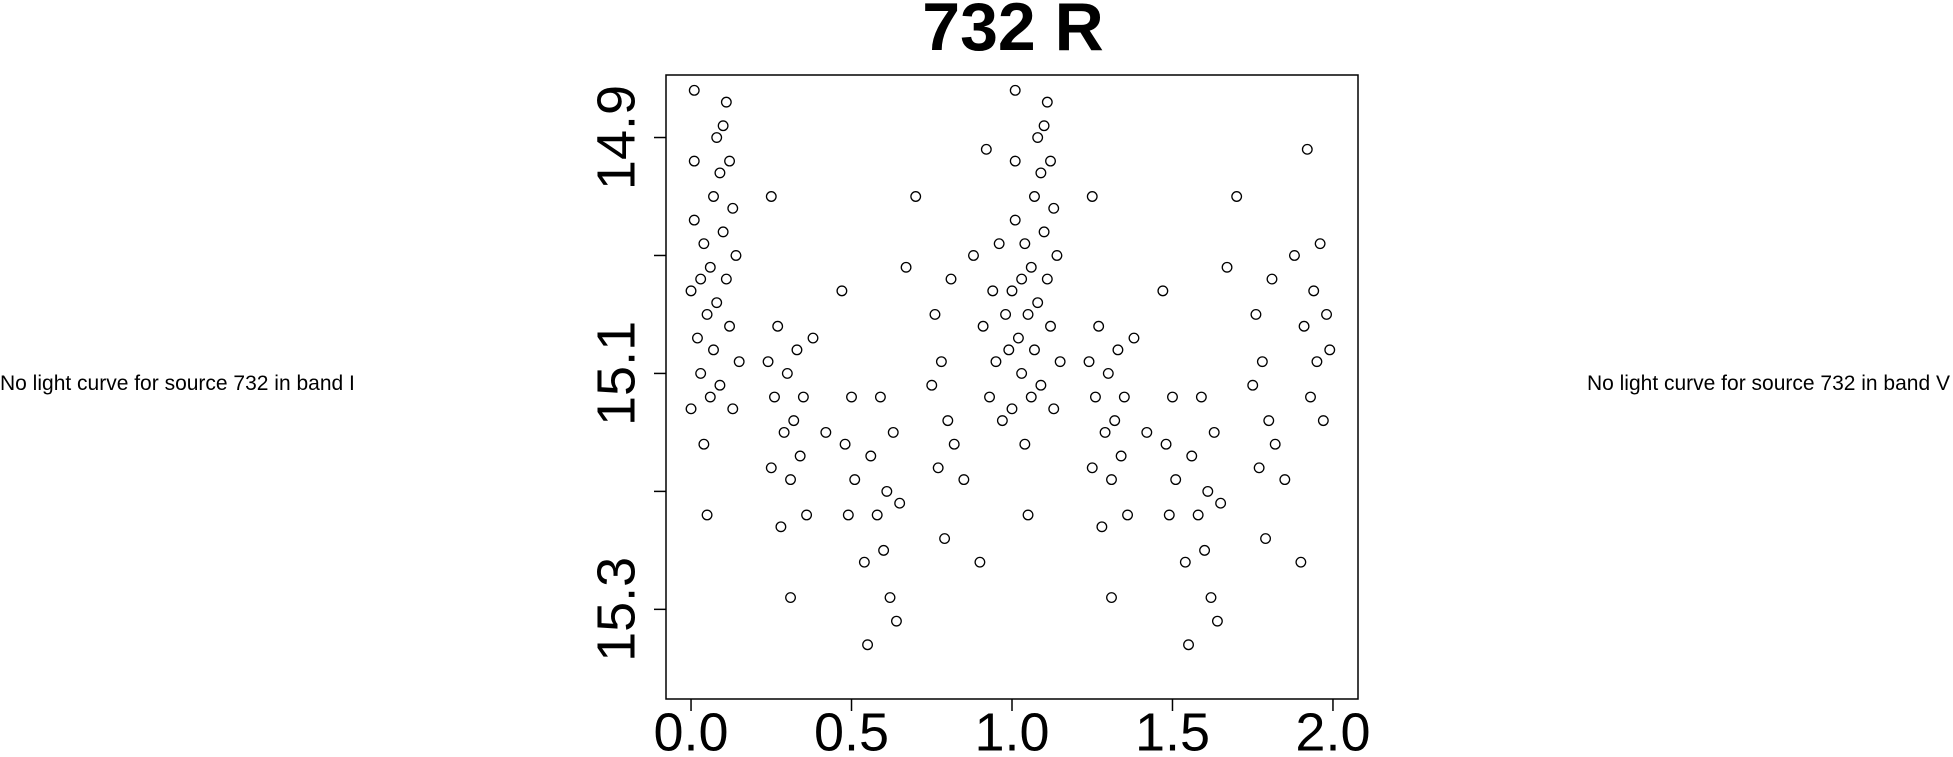 Image resolution: width=1953 pixels, height=757 pixels. I want to click on x-tick-label: 0.0, so click(690, 729).